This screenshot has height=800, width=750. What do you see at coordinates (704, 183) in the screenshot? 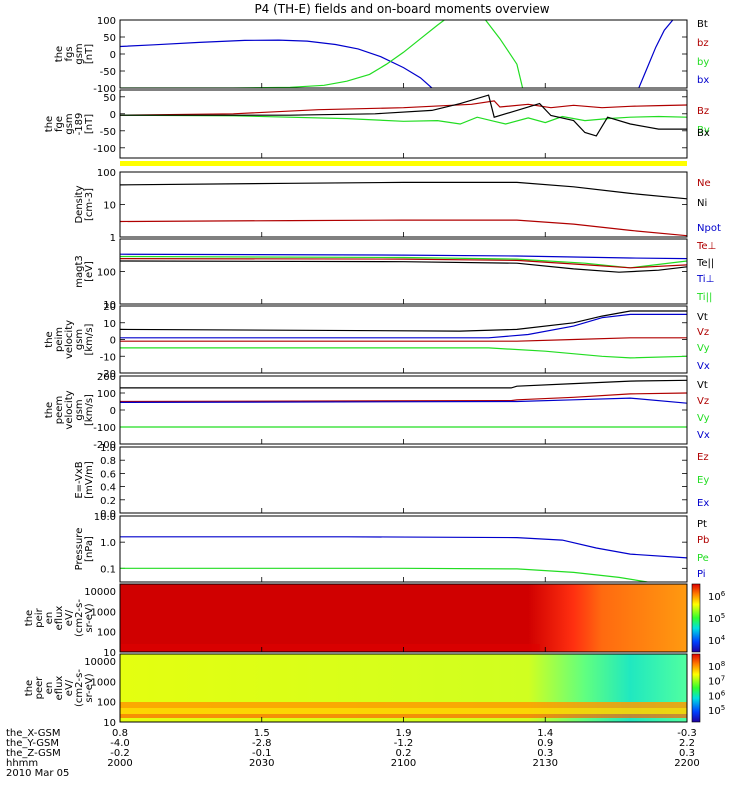
I see `legend-entry: Ne` at bounding box center [704, 183].